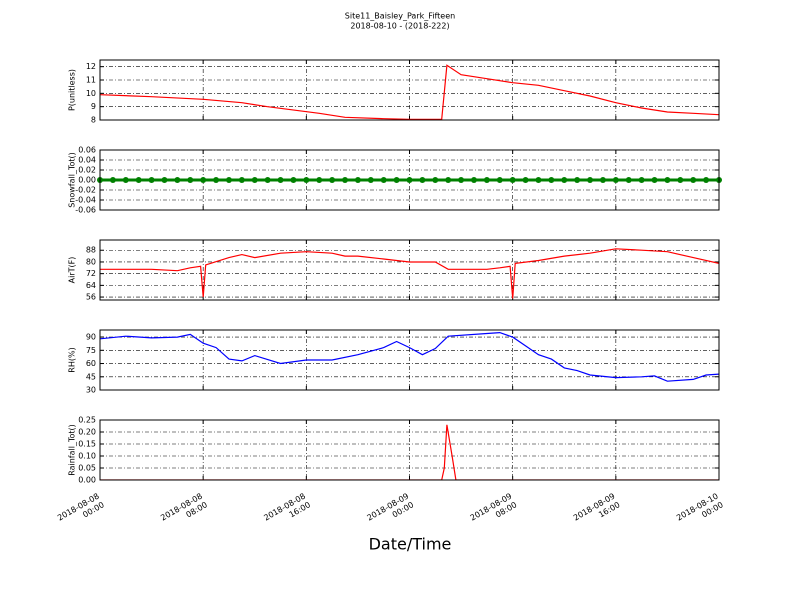  Describe the element at coordinates (87, 456) in the screenshot. I see `y-tick-label: 0.10` at that location.